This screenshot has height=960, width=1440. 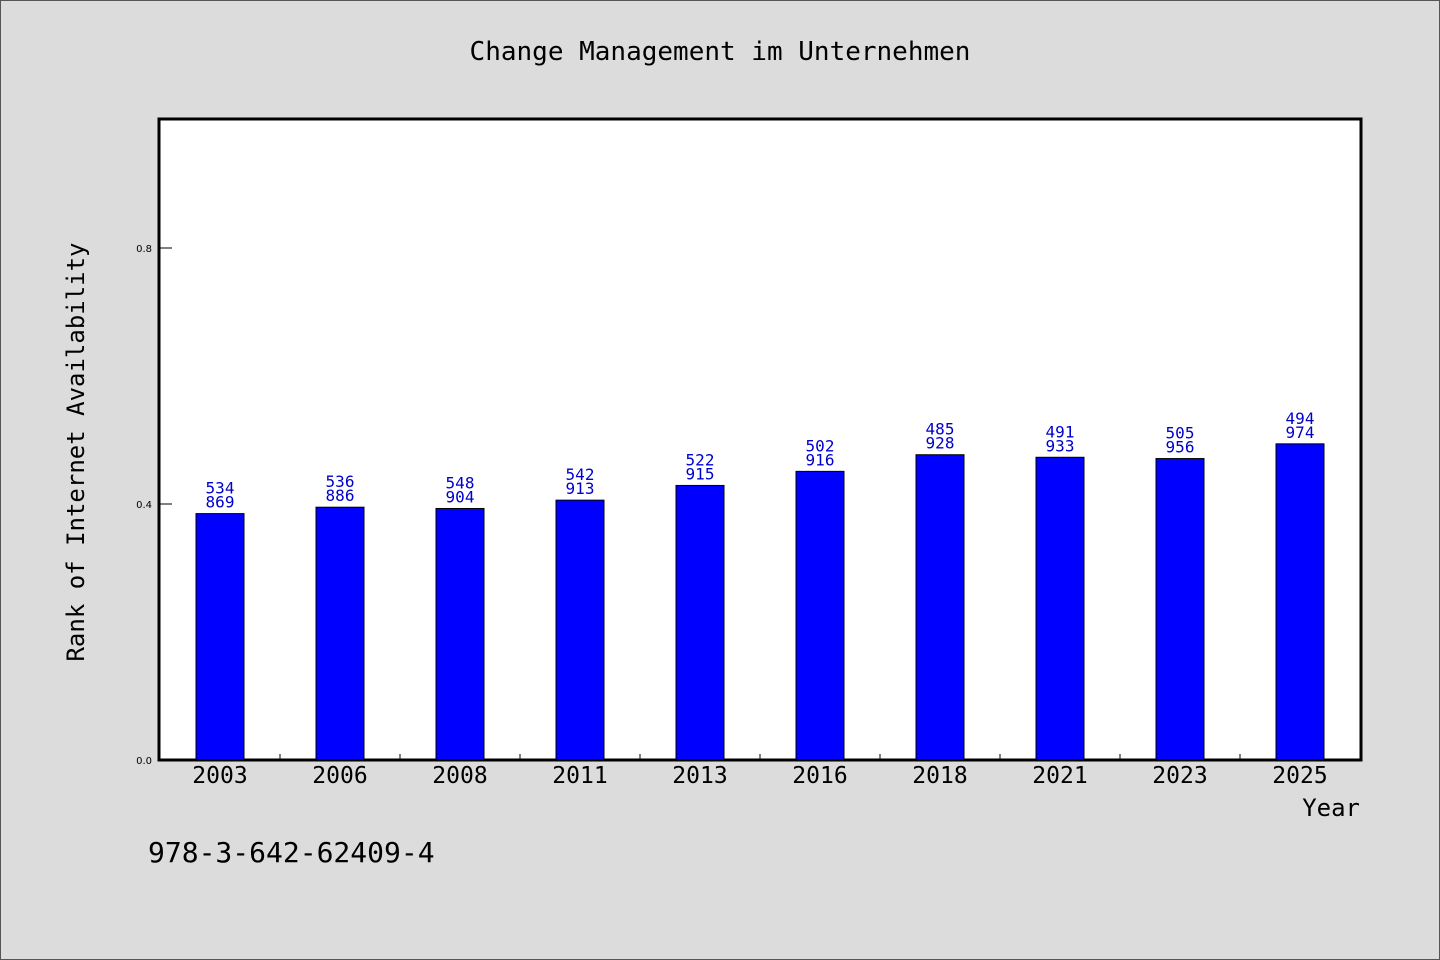 I want to click on x-tick-label-2013: 2013, so click(x=699, y=776).